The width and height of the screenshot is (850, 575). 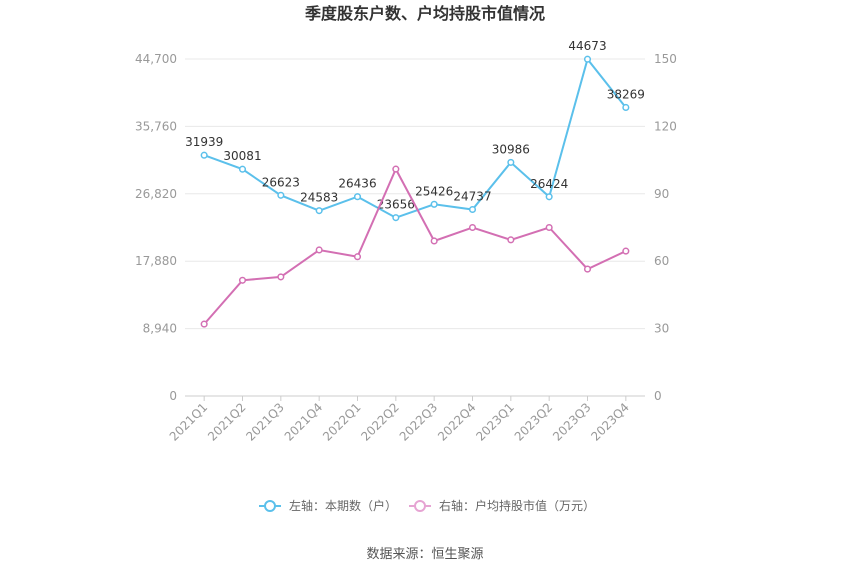 I want to click on x-tick-label: 2023Q3, so click(x=572, y=422).